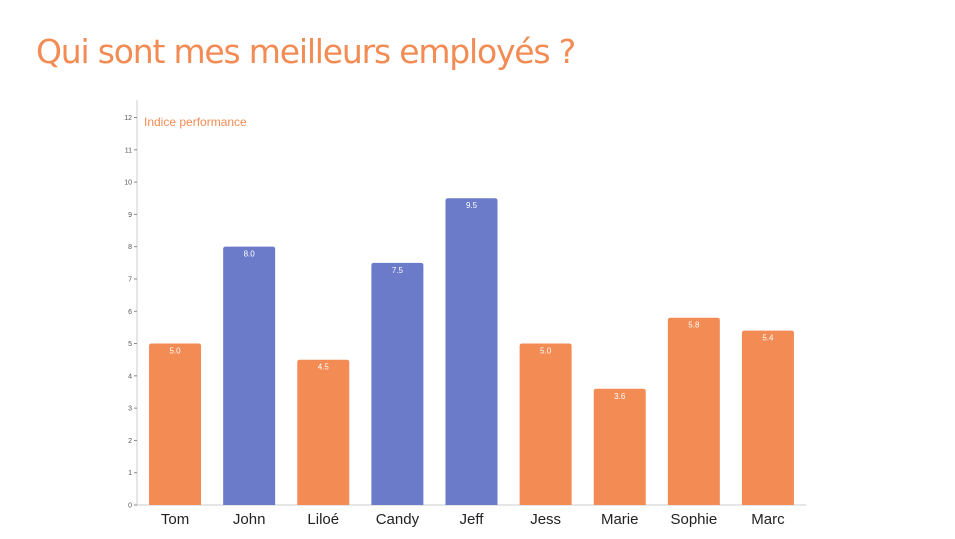 The width and height of the screenshot is (955, 539). I want to click on y-tick-label: 11, so click(128, 150).